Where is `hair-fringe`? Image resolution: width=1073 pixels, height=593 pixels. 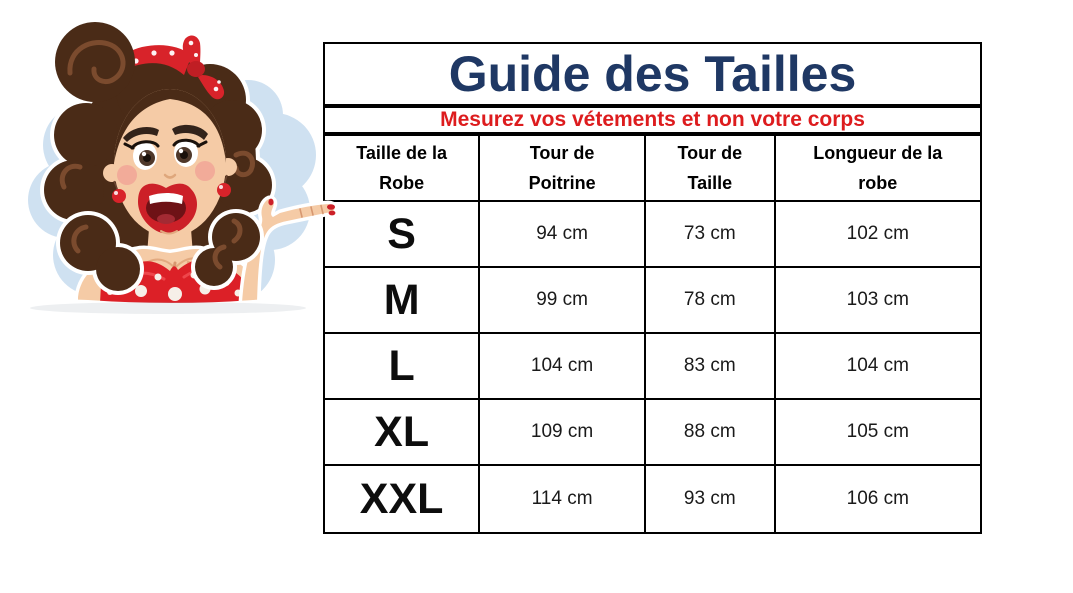 hair-fringe is located at coordinates (170, 126).